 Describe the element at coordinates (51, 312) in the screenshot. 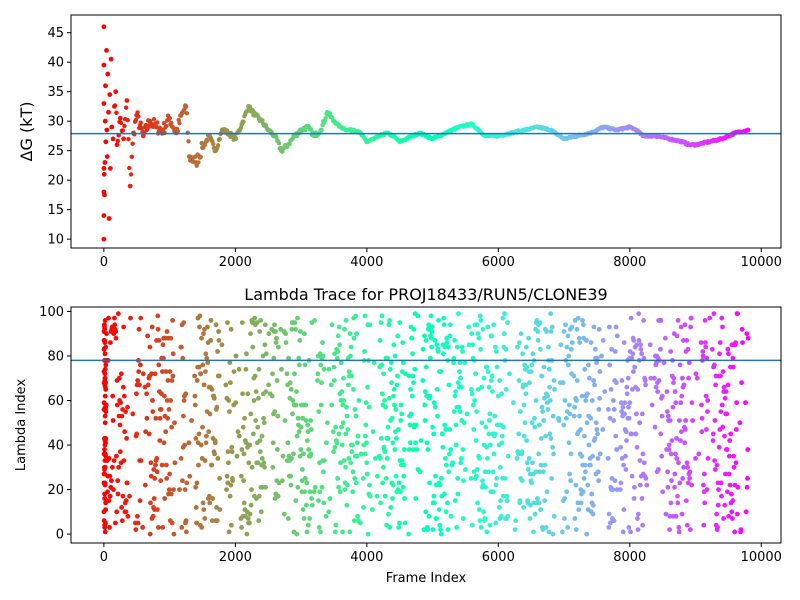

I see `bot-y-tick-label: 100` at that location.